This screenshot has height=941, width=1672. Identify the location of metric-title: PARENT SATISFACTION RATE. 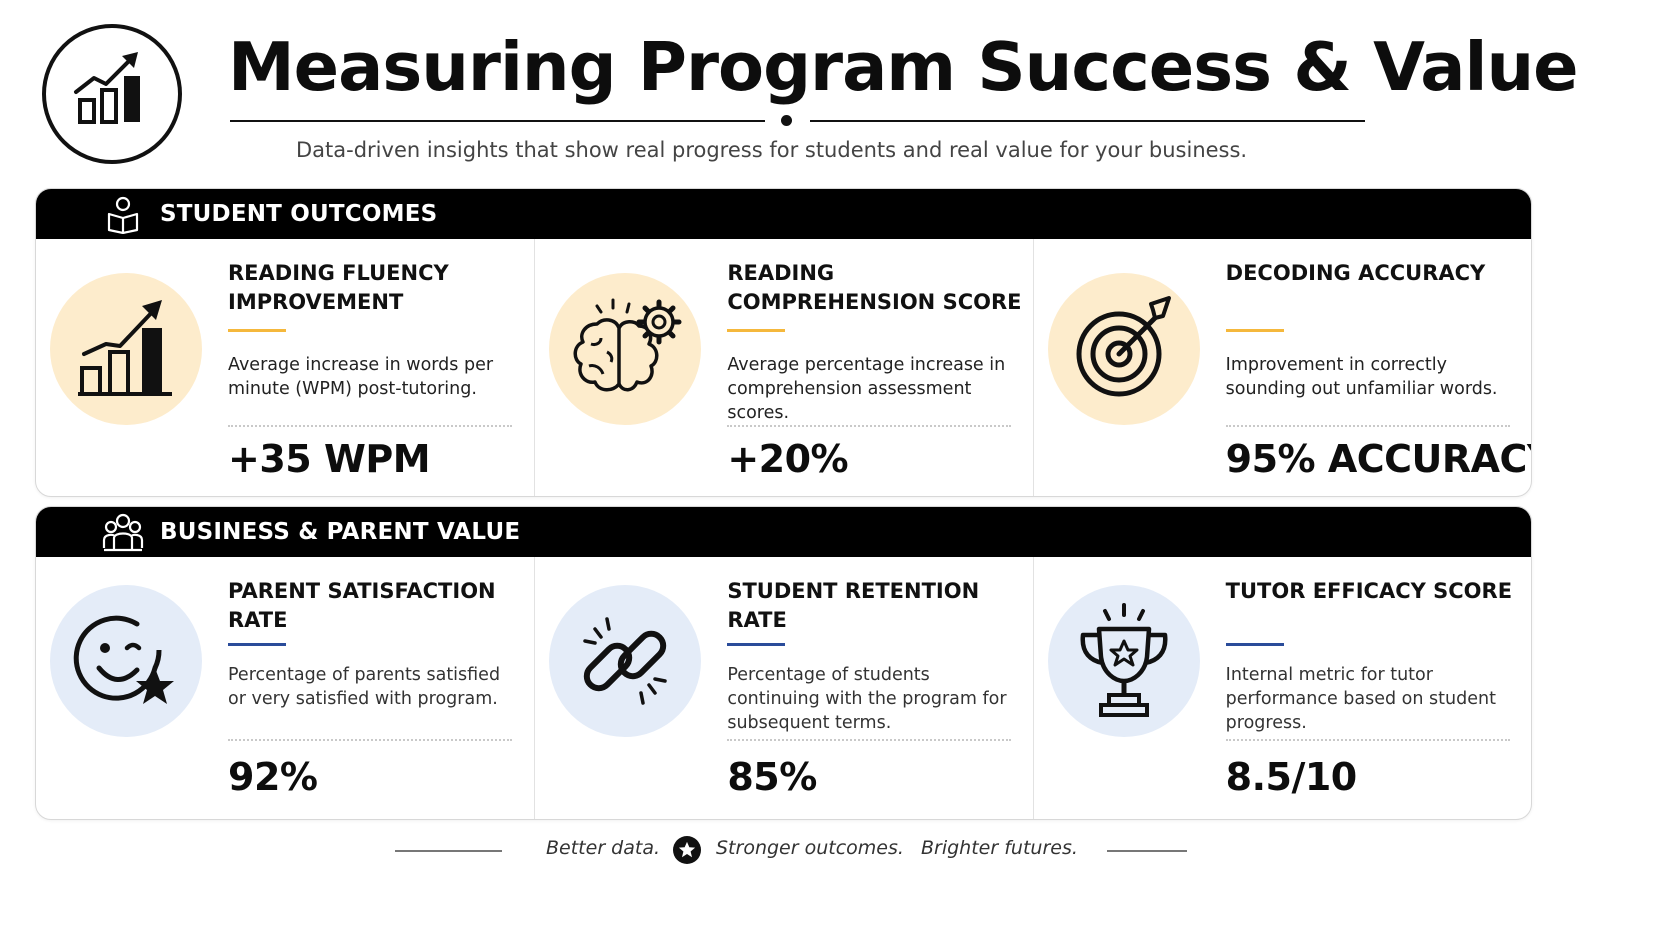
(362, 605).